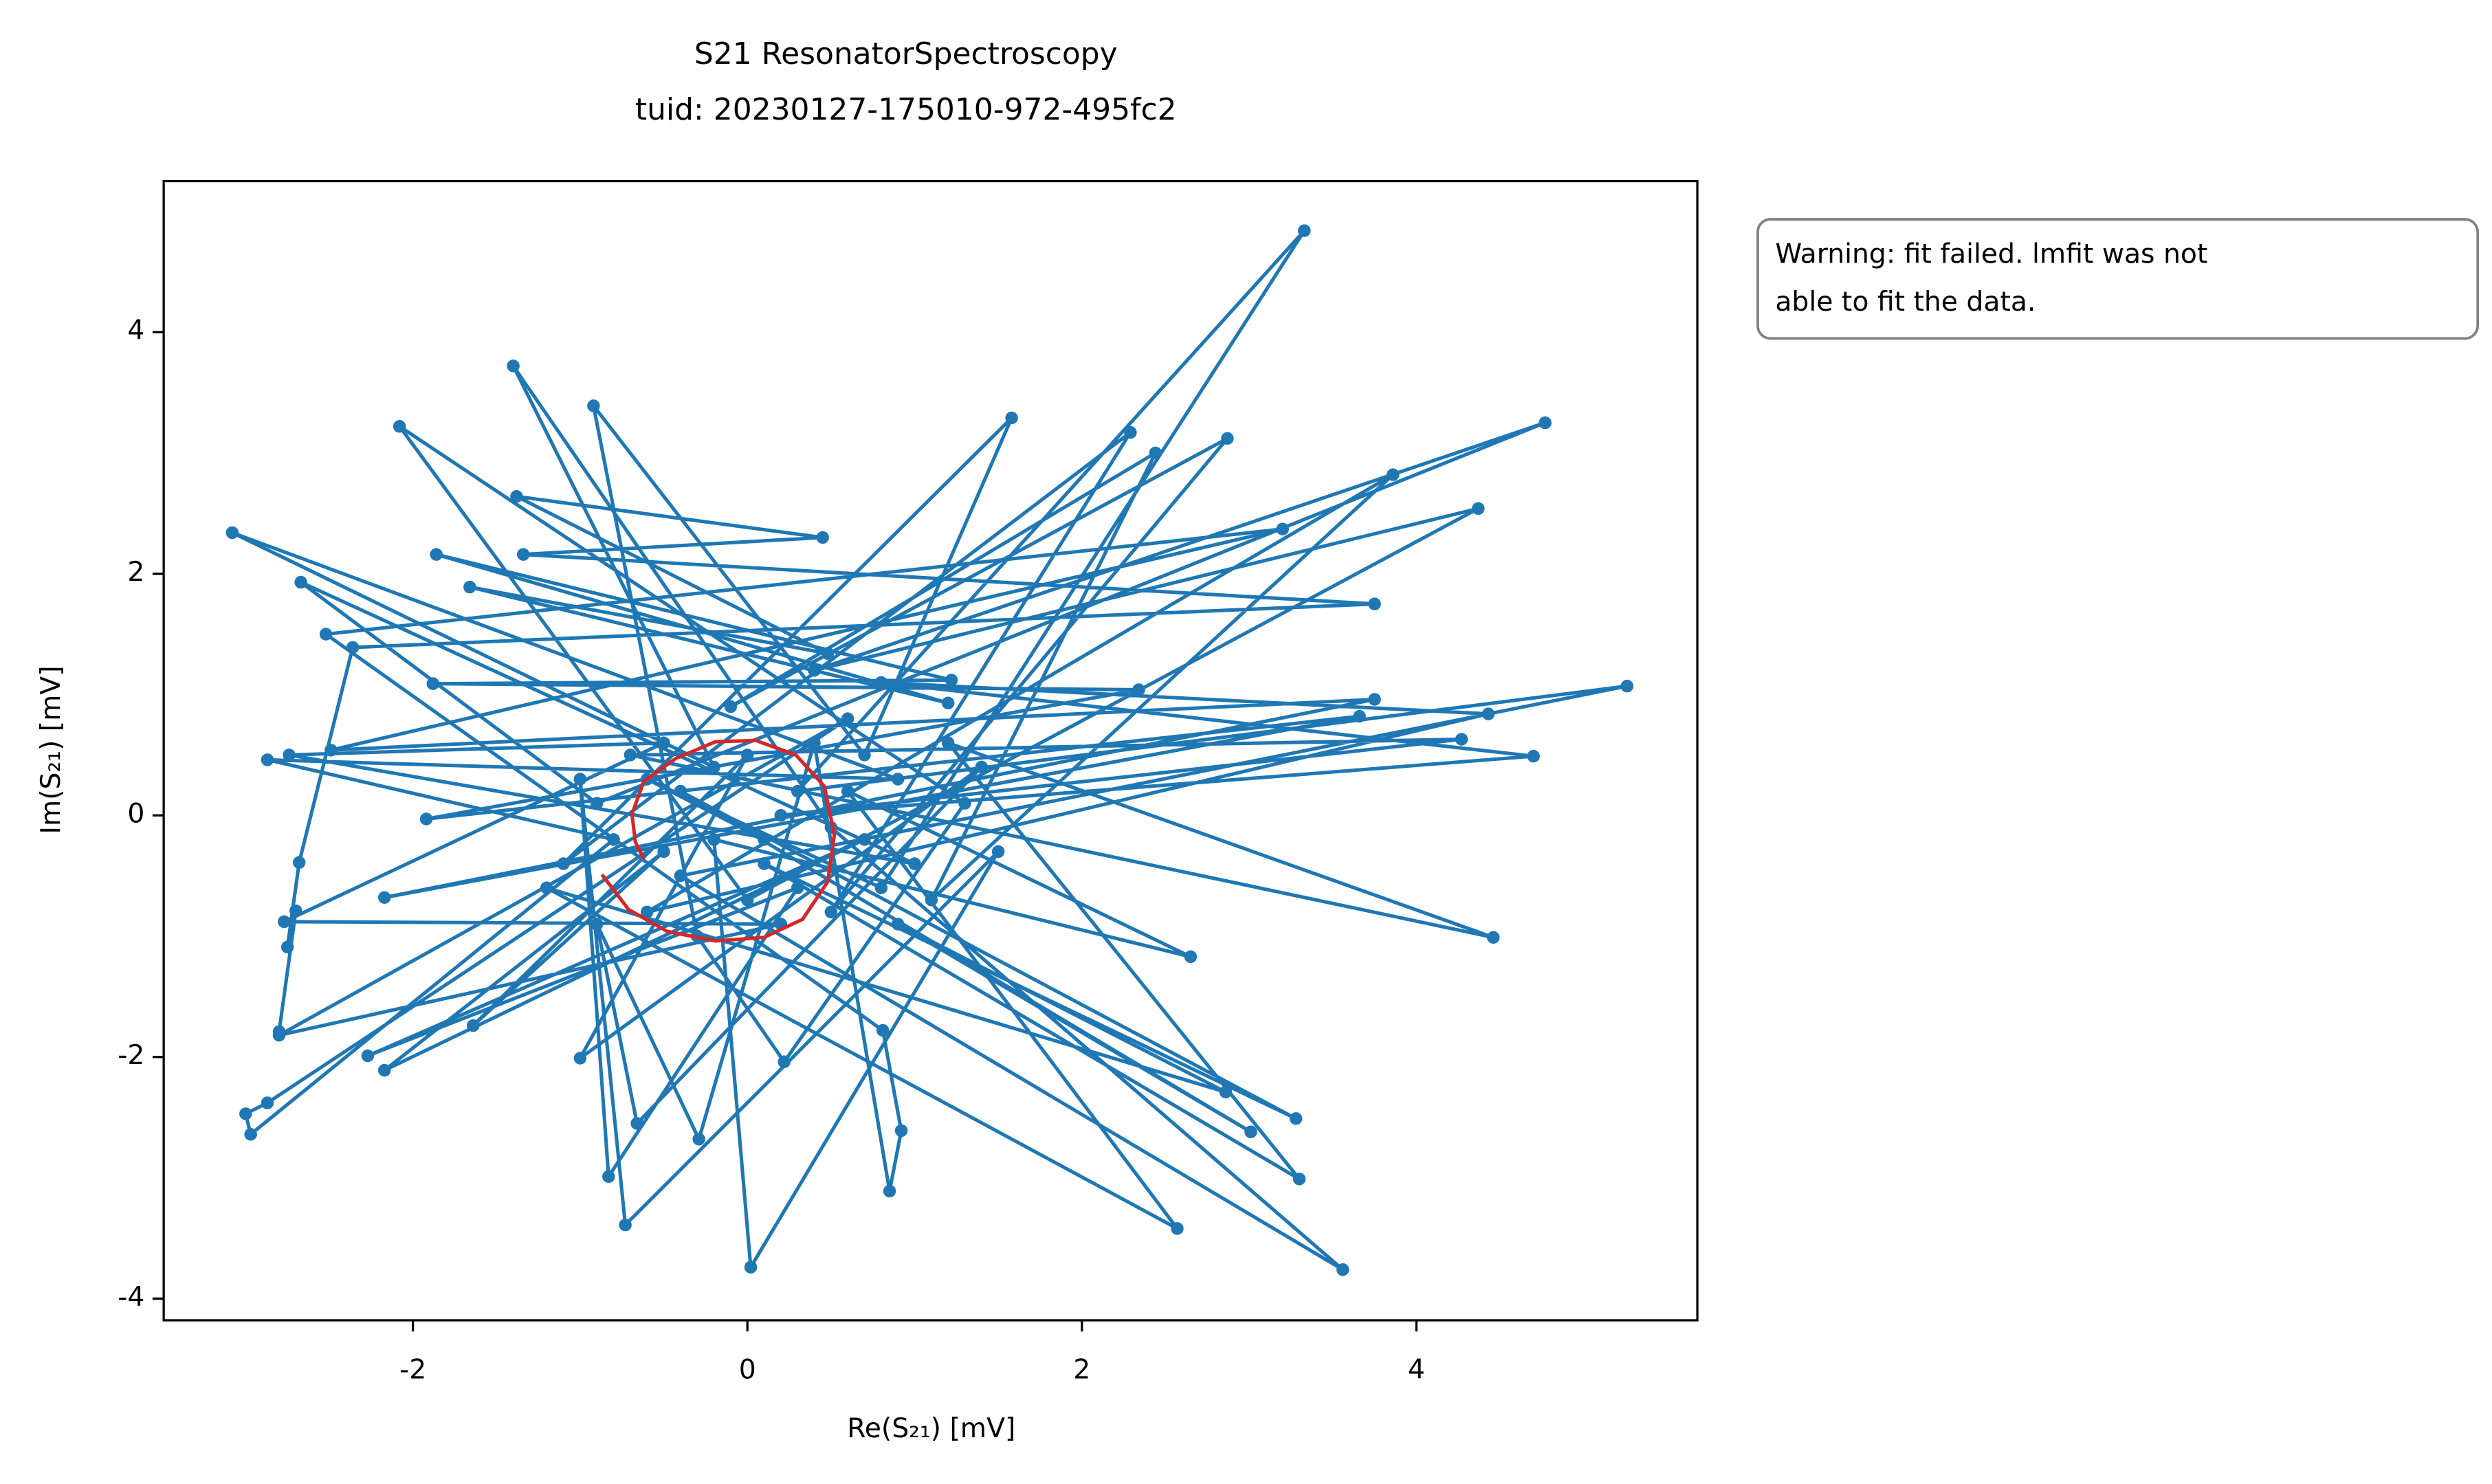  What do you see at coordinates (135, 331) in the screenshot?
I see `y-tick-label: 4` at bounding box center [135, 331].